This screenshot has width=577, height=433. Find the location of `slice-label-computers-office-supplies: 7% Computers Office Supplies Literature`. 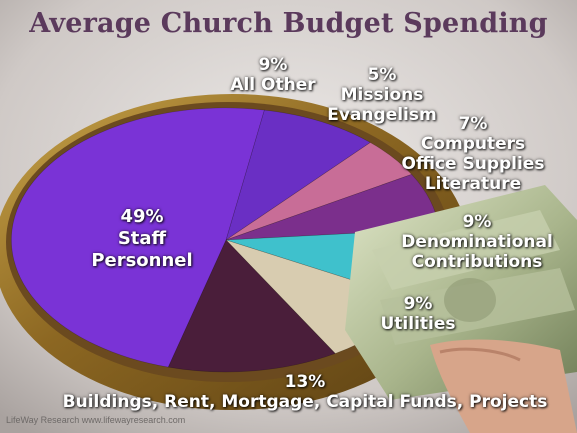

slice-label-computers-office-supplies: 7% Computers Office Supplies Literature is located at coordinates (473, 154).